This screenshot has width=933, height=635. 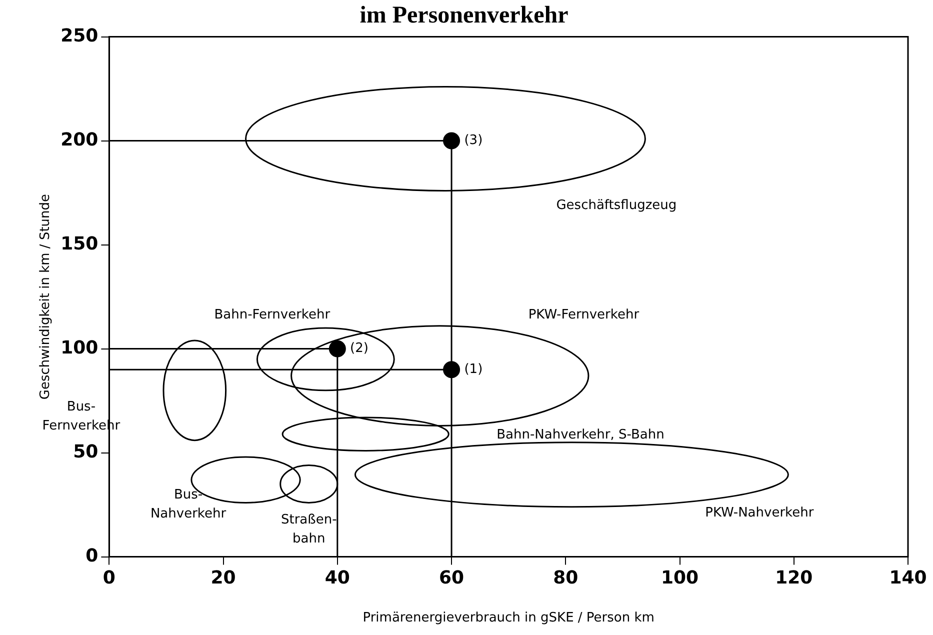 What do you see at coordinates (188, 505) in the screenshot?
I see `annotation: Bus- Nahverkehr` at bounding box center [188, 505].